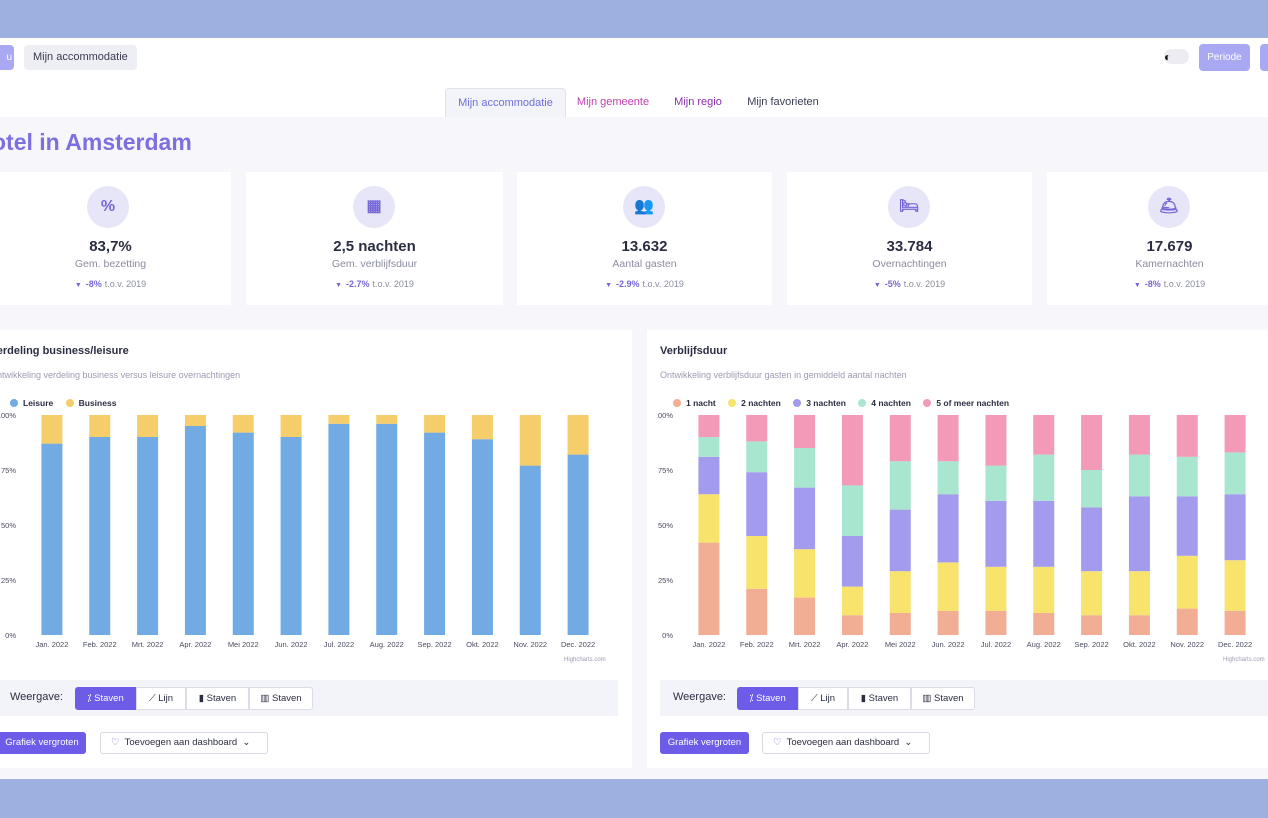  Describe the element at coordinates (7, 57) in the screenshot. I see `menu-button: u` at that location.